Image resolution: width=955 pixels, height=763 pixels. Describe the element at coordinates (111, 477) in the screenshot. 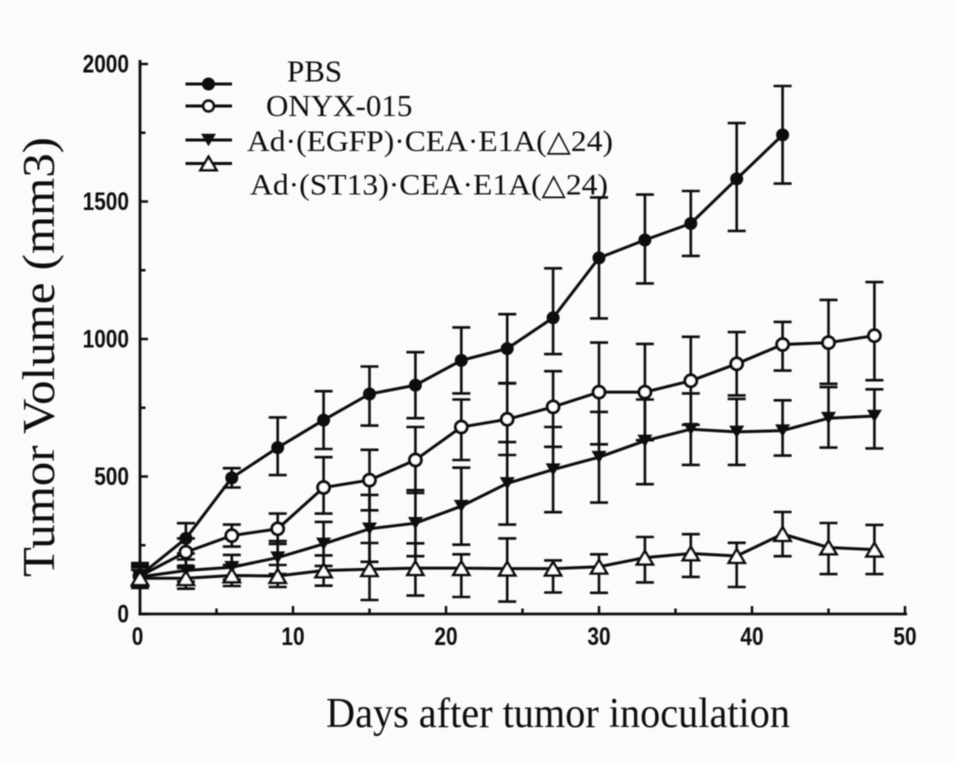

I see `svg-text: 500` at that location.